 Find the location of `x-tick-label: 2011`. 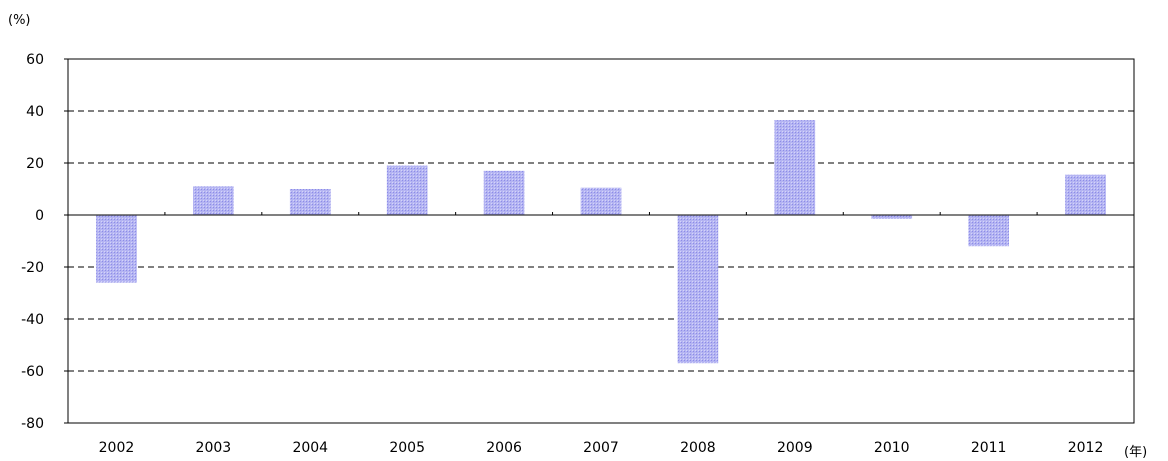

x-tick-label: 2011 is located at coordinates (989, 448).